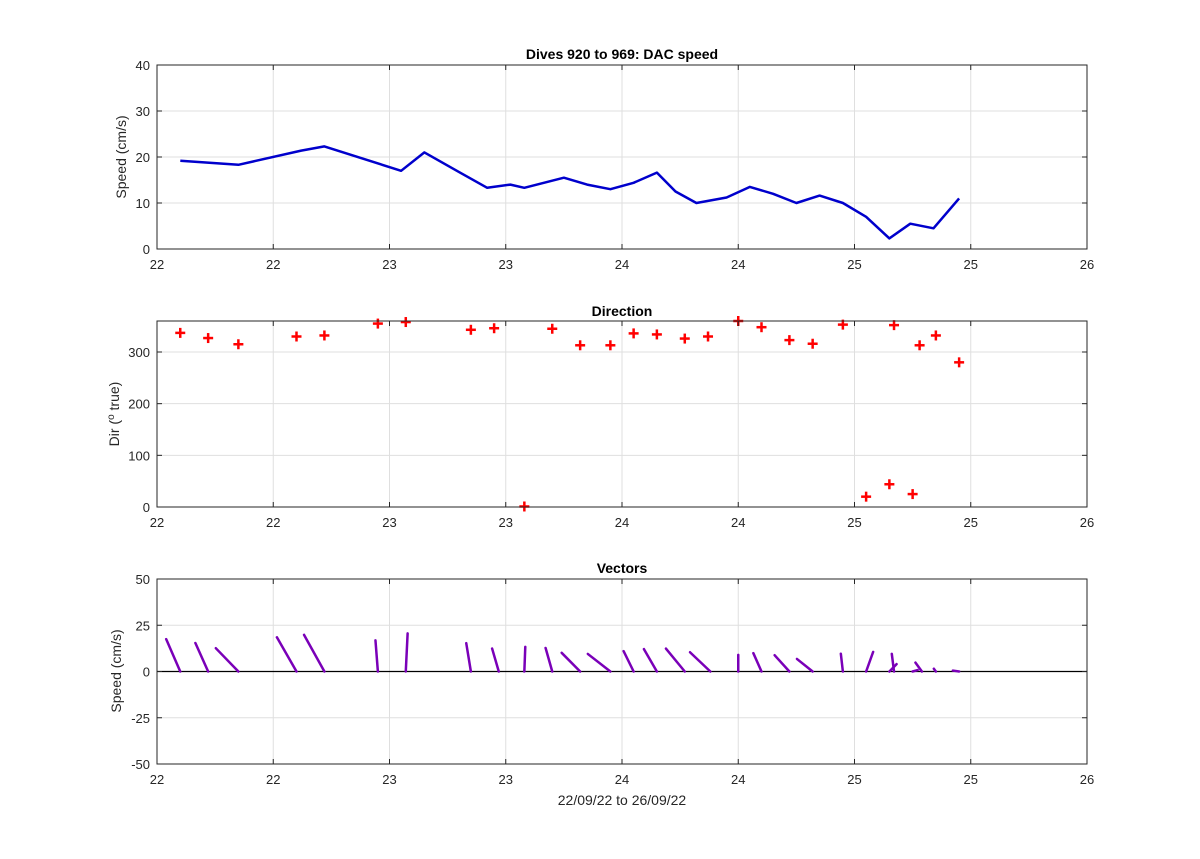 The image size is (1200, 859). I want to click on direction-x-tick-label: 24, so click(622, 522).